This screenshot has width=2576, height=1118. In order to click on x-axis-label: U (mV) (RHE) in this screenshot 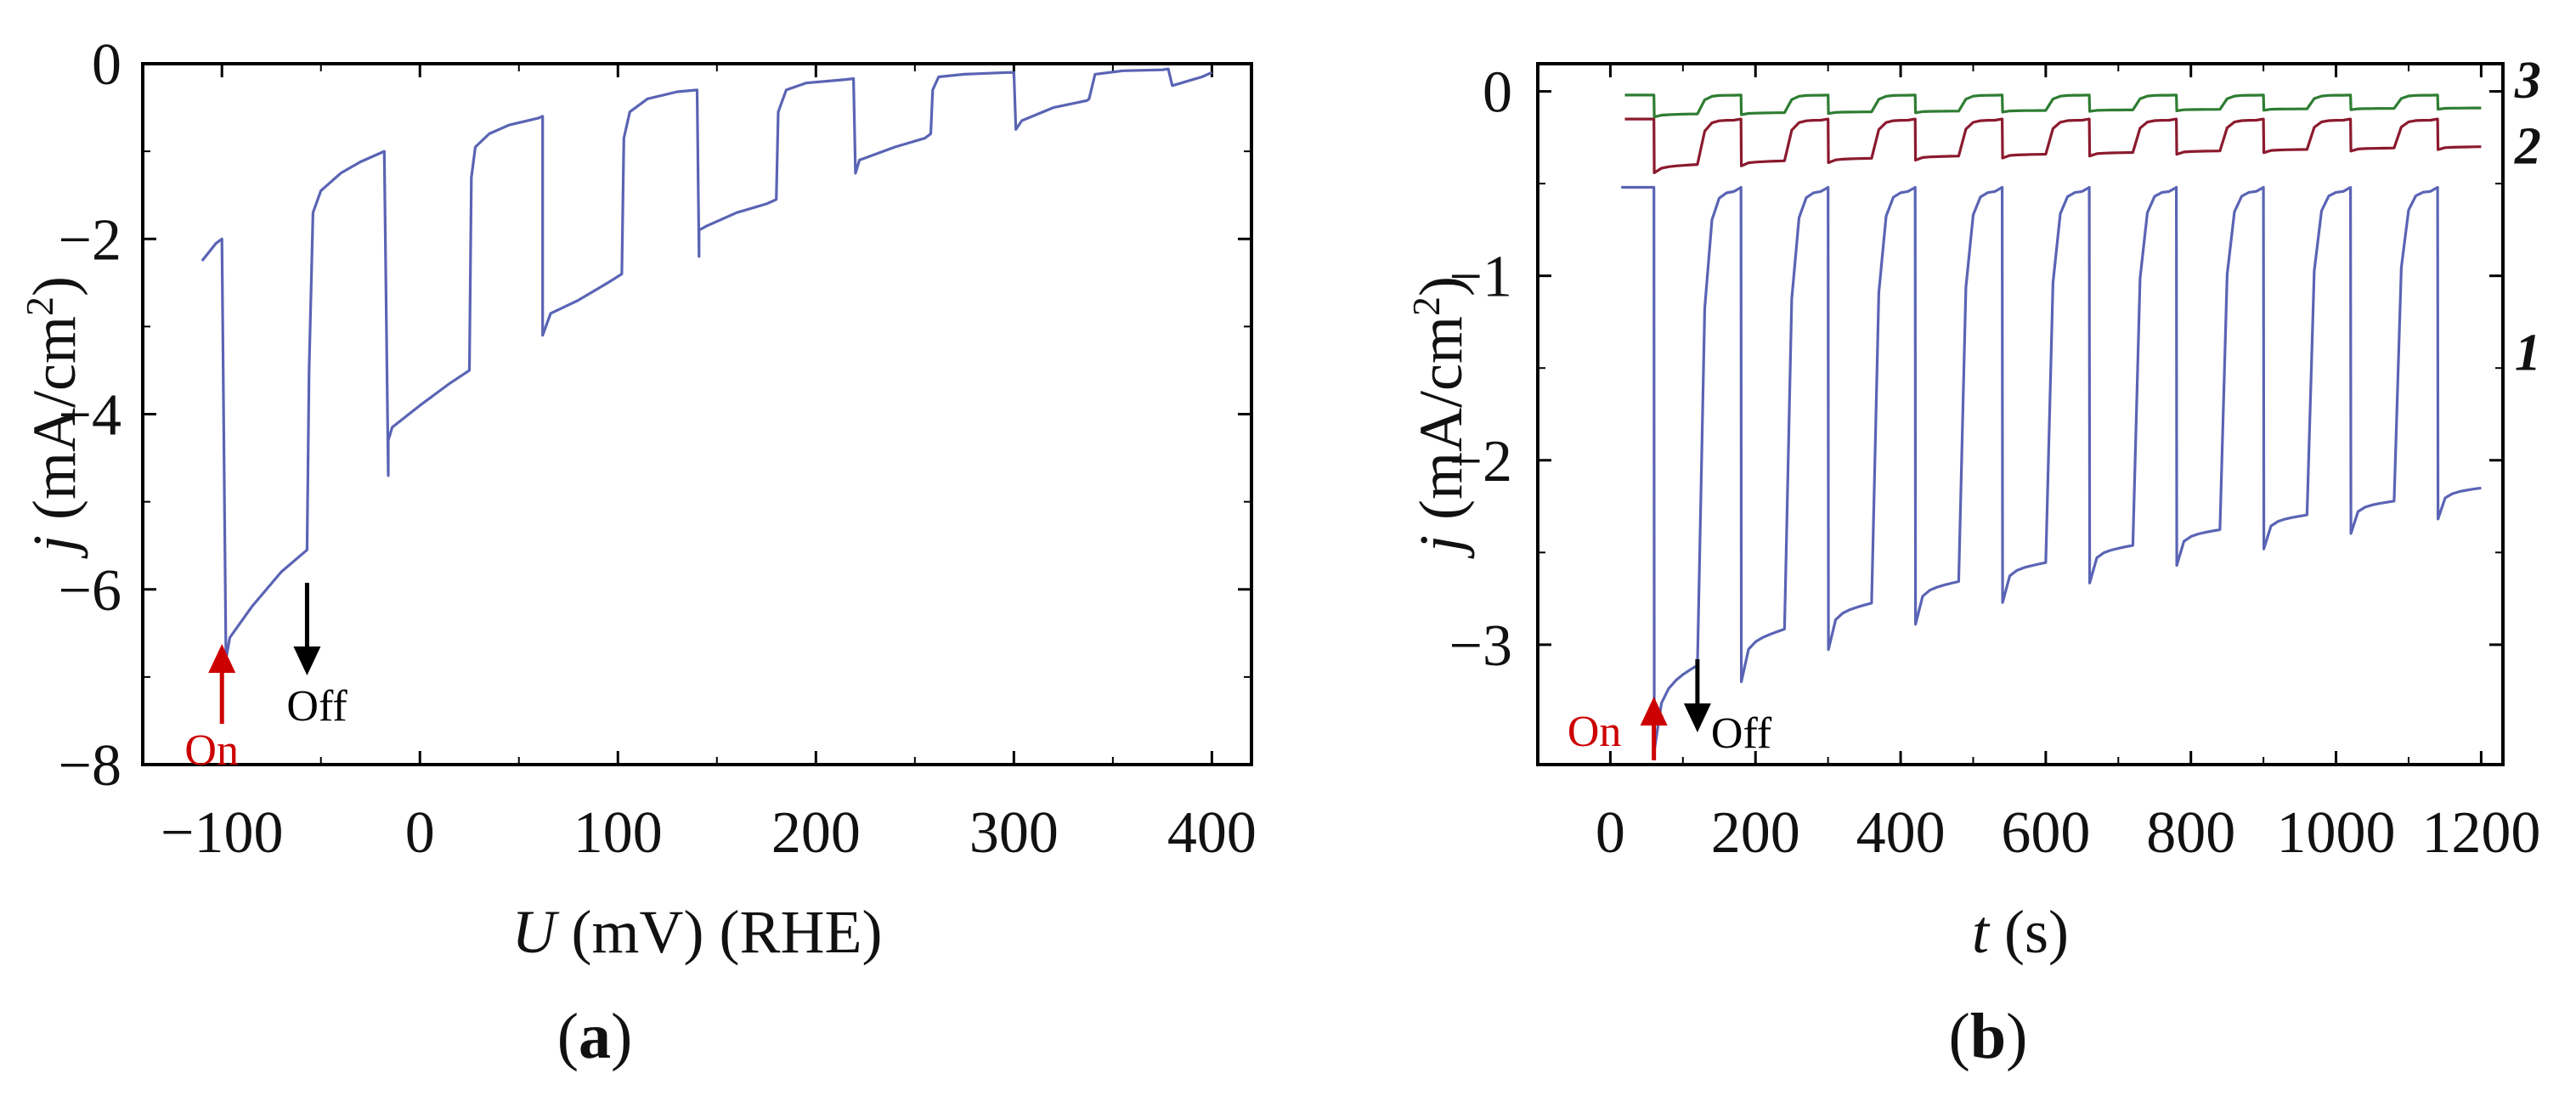, I will do `click(697, 932)`.